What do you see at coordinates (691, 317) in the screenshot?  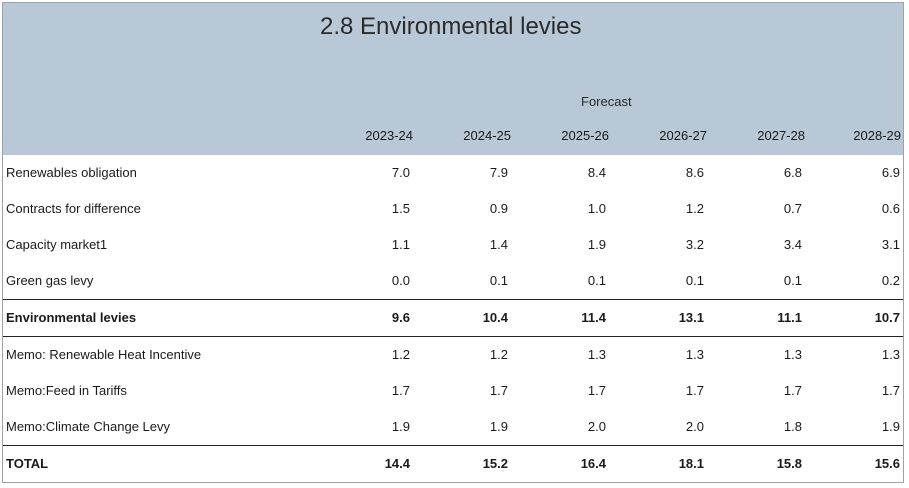 I see `cell-value: 13.1` at bounding box center [691, 317].